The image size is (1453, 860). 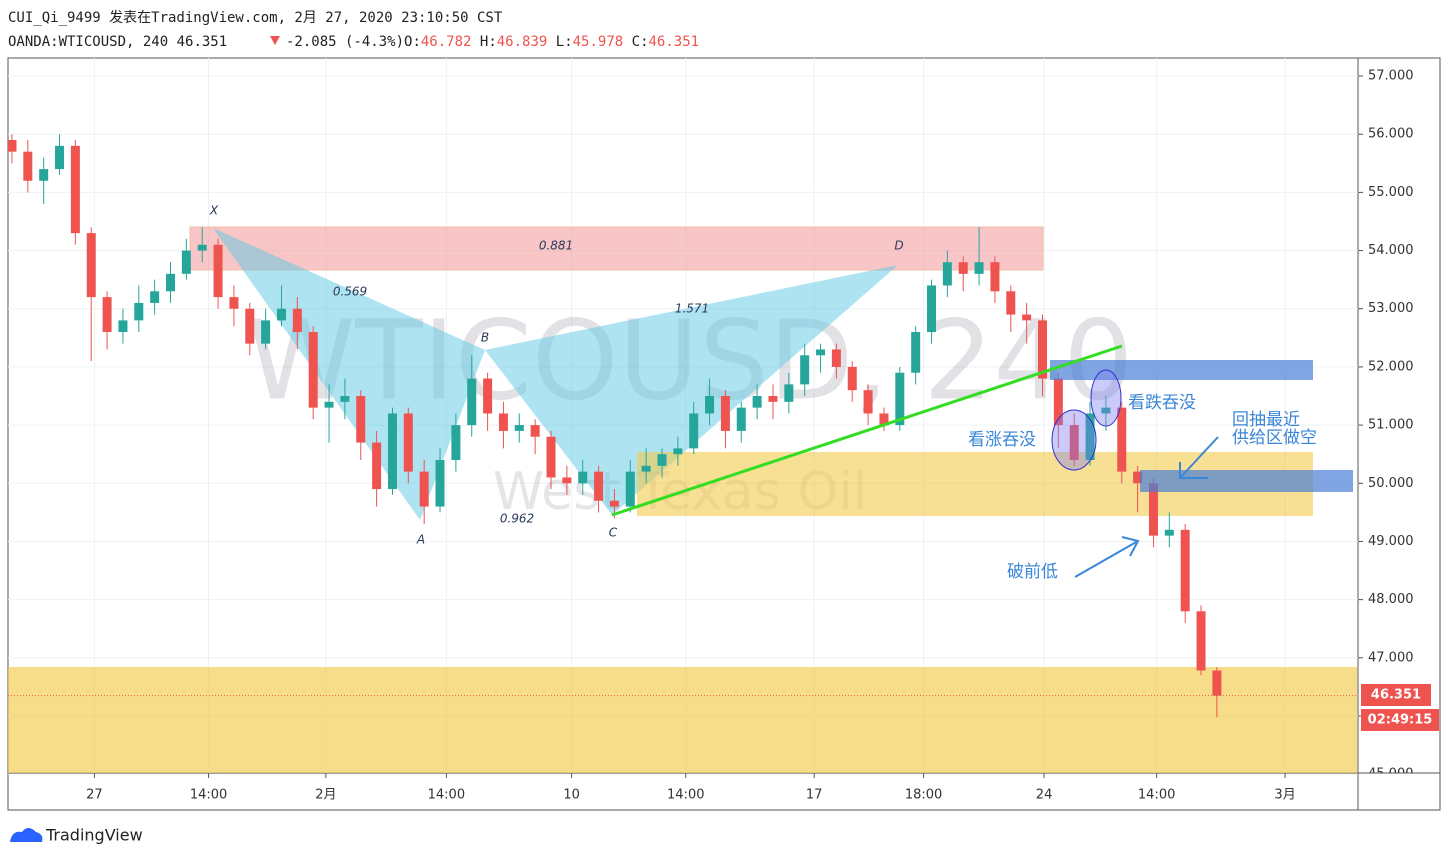 I want to click on y-tick-label: 49.000, so click(x=1391, y=541).